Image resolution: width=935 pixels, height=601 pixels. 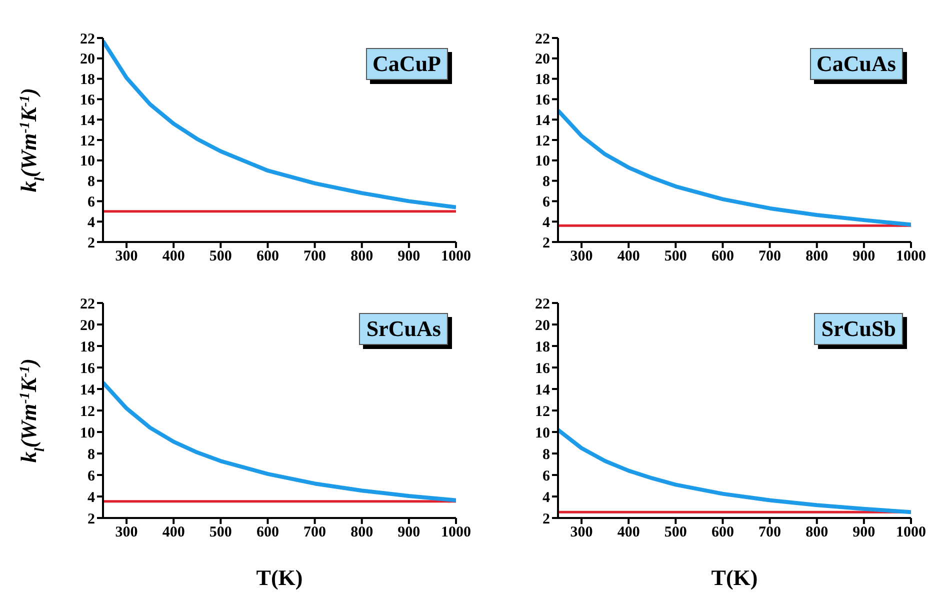 I want to click on text: SrCuSb, so click(x=858, y=329).